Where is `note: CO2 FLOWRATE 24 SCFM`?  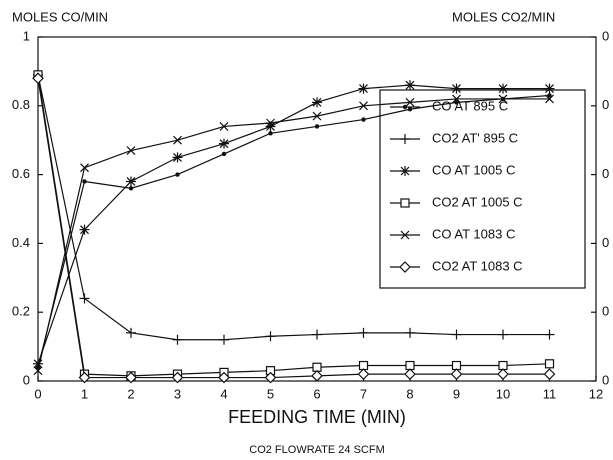
note: CO2 FLOWRATE 24 SCFM is located at coordinates (316, 450).